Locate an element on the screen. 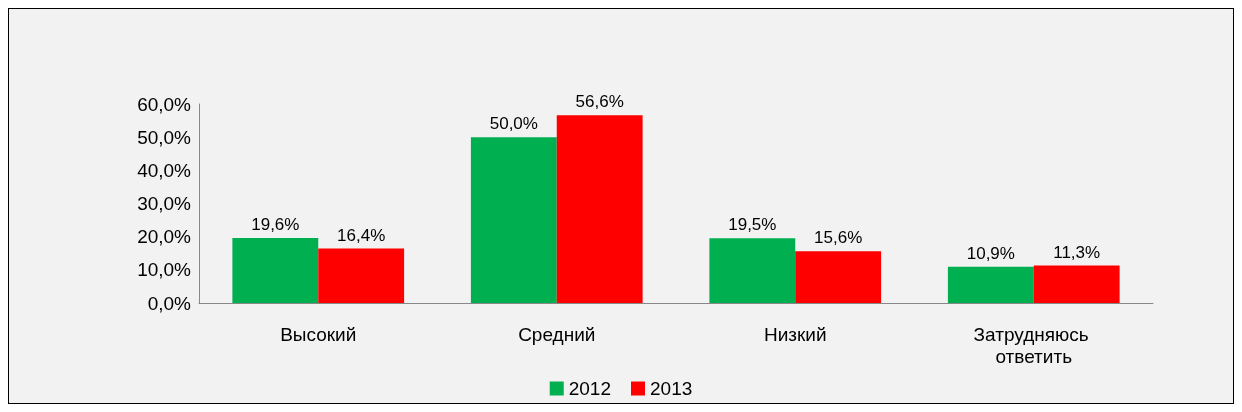 Image resolution: width=1242 pixels, height=412 pixels. data-label: 10,9% is located at coordinates (990, 253).